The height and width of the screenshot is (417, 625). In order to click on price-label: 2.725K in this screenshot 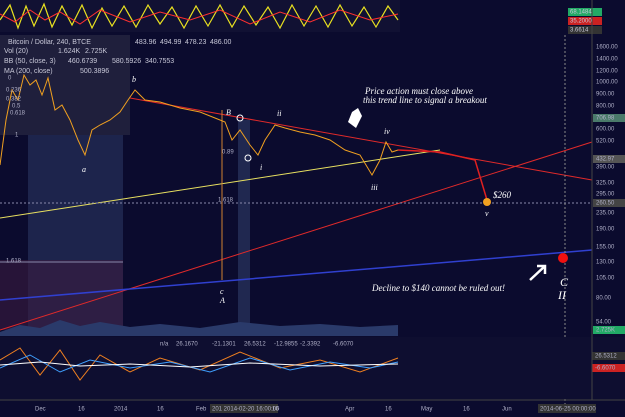, I will do `click(605, 331)`.